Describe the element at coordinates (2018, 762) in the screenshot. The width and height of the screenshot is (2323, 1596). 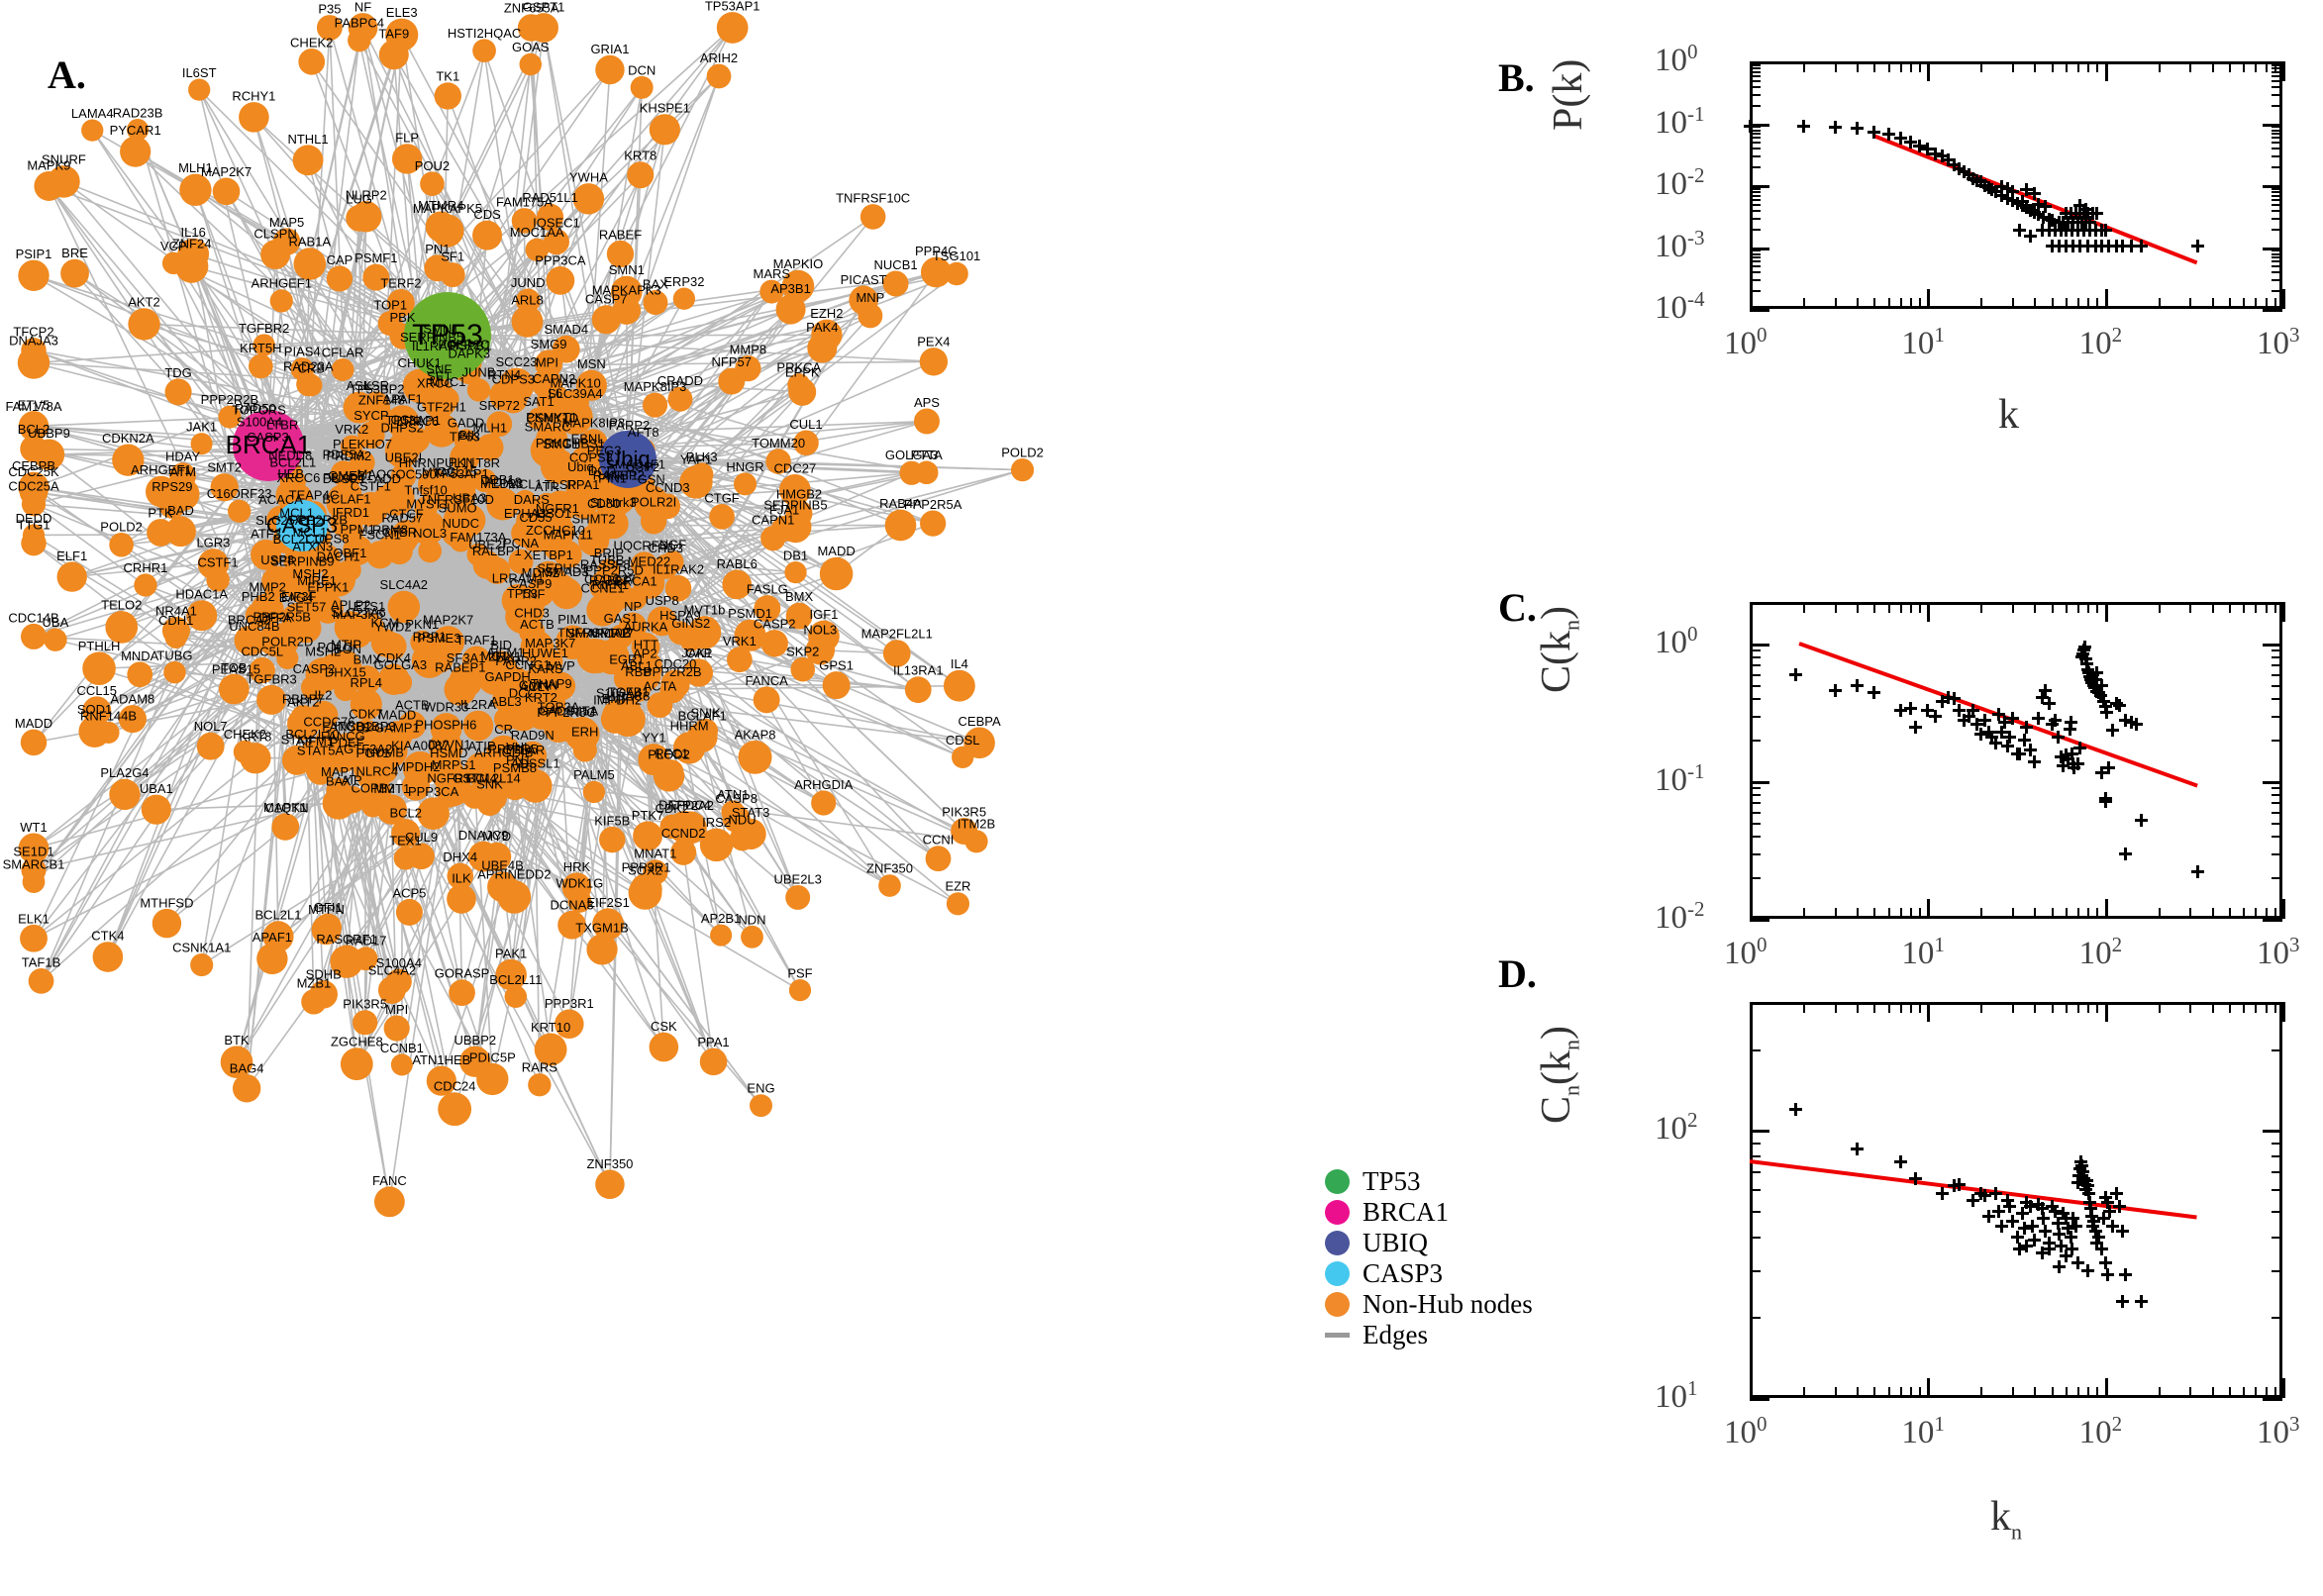
I see `plot-ckn` at that location.